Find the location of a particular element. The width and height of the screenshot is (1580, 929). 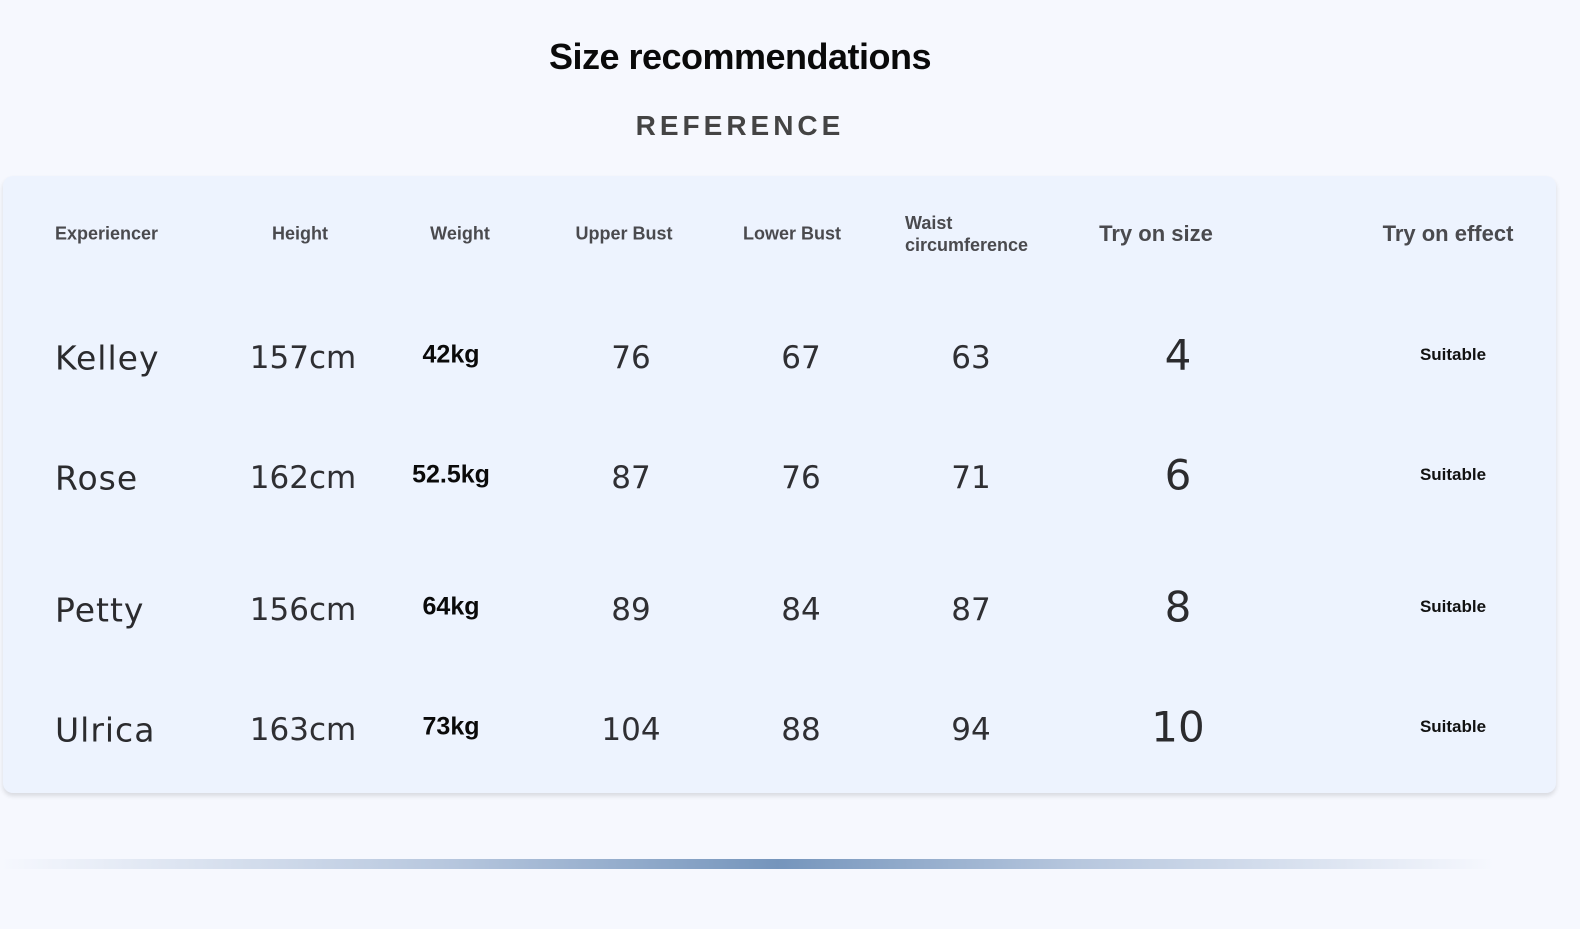

table-cell: 63 is located at coordinates (971, 358).